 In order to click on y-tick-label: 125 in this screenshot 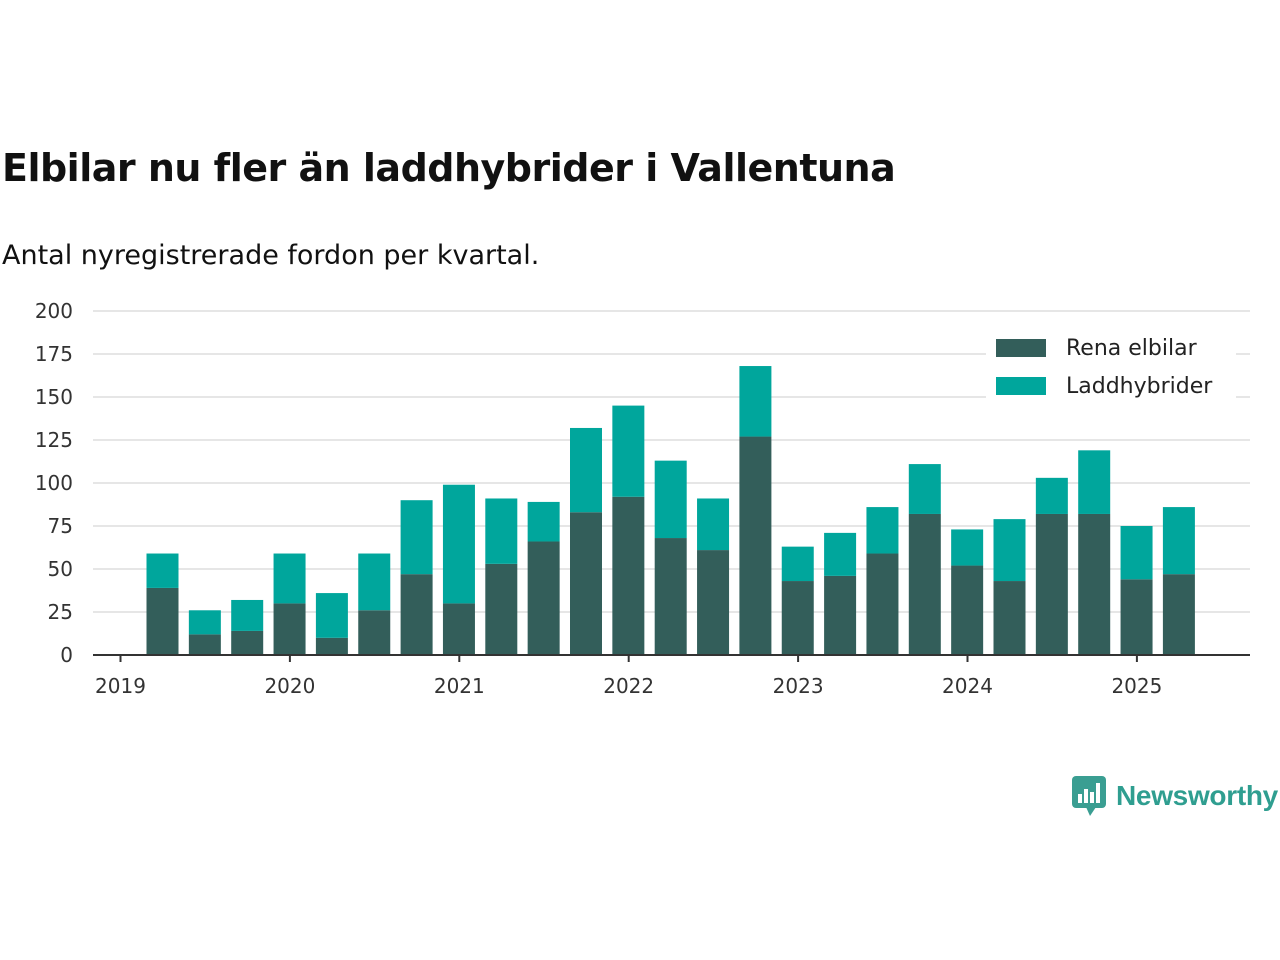, I will do `click(54, 440)`.